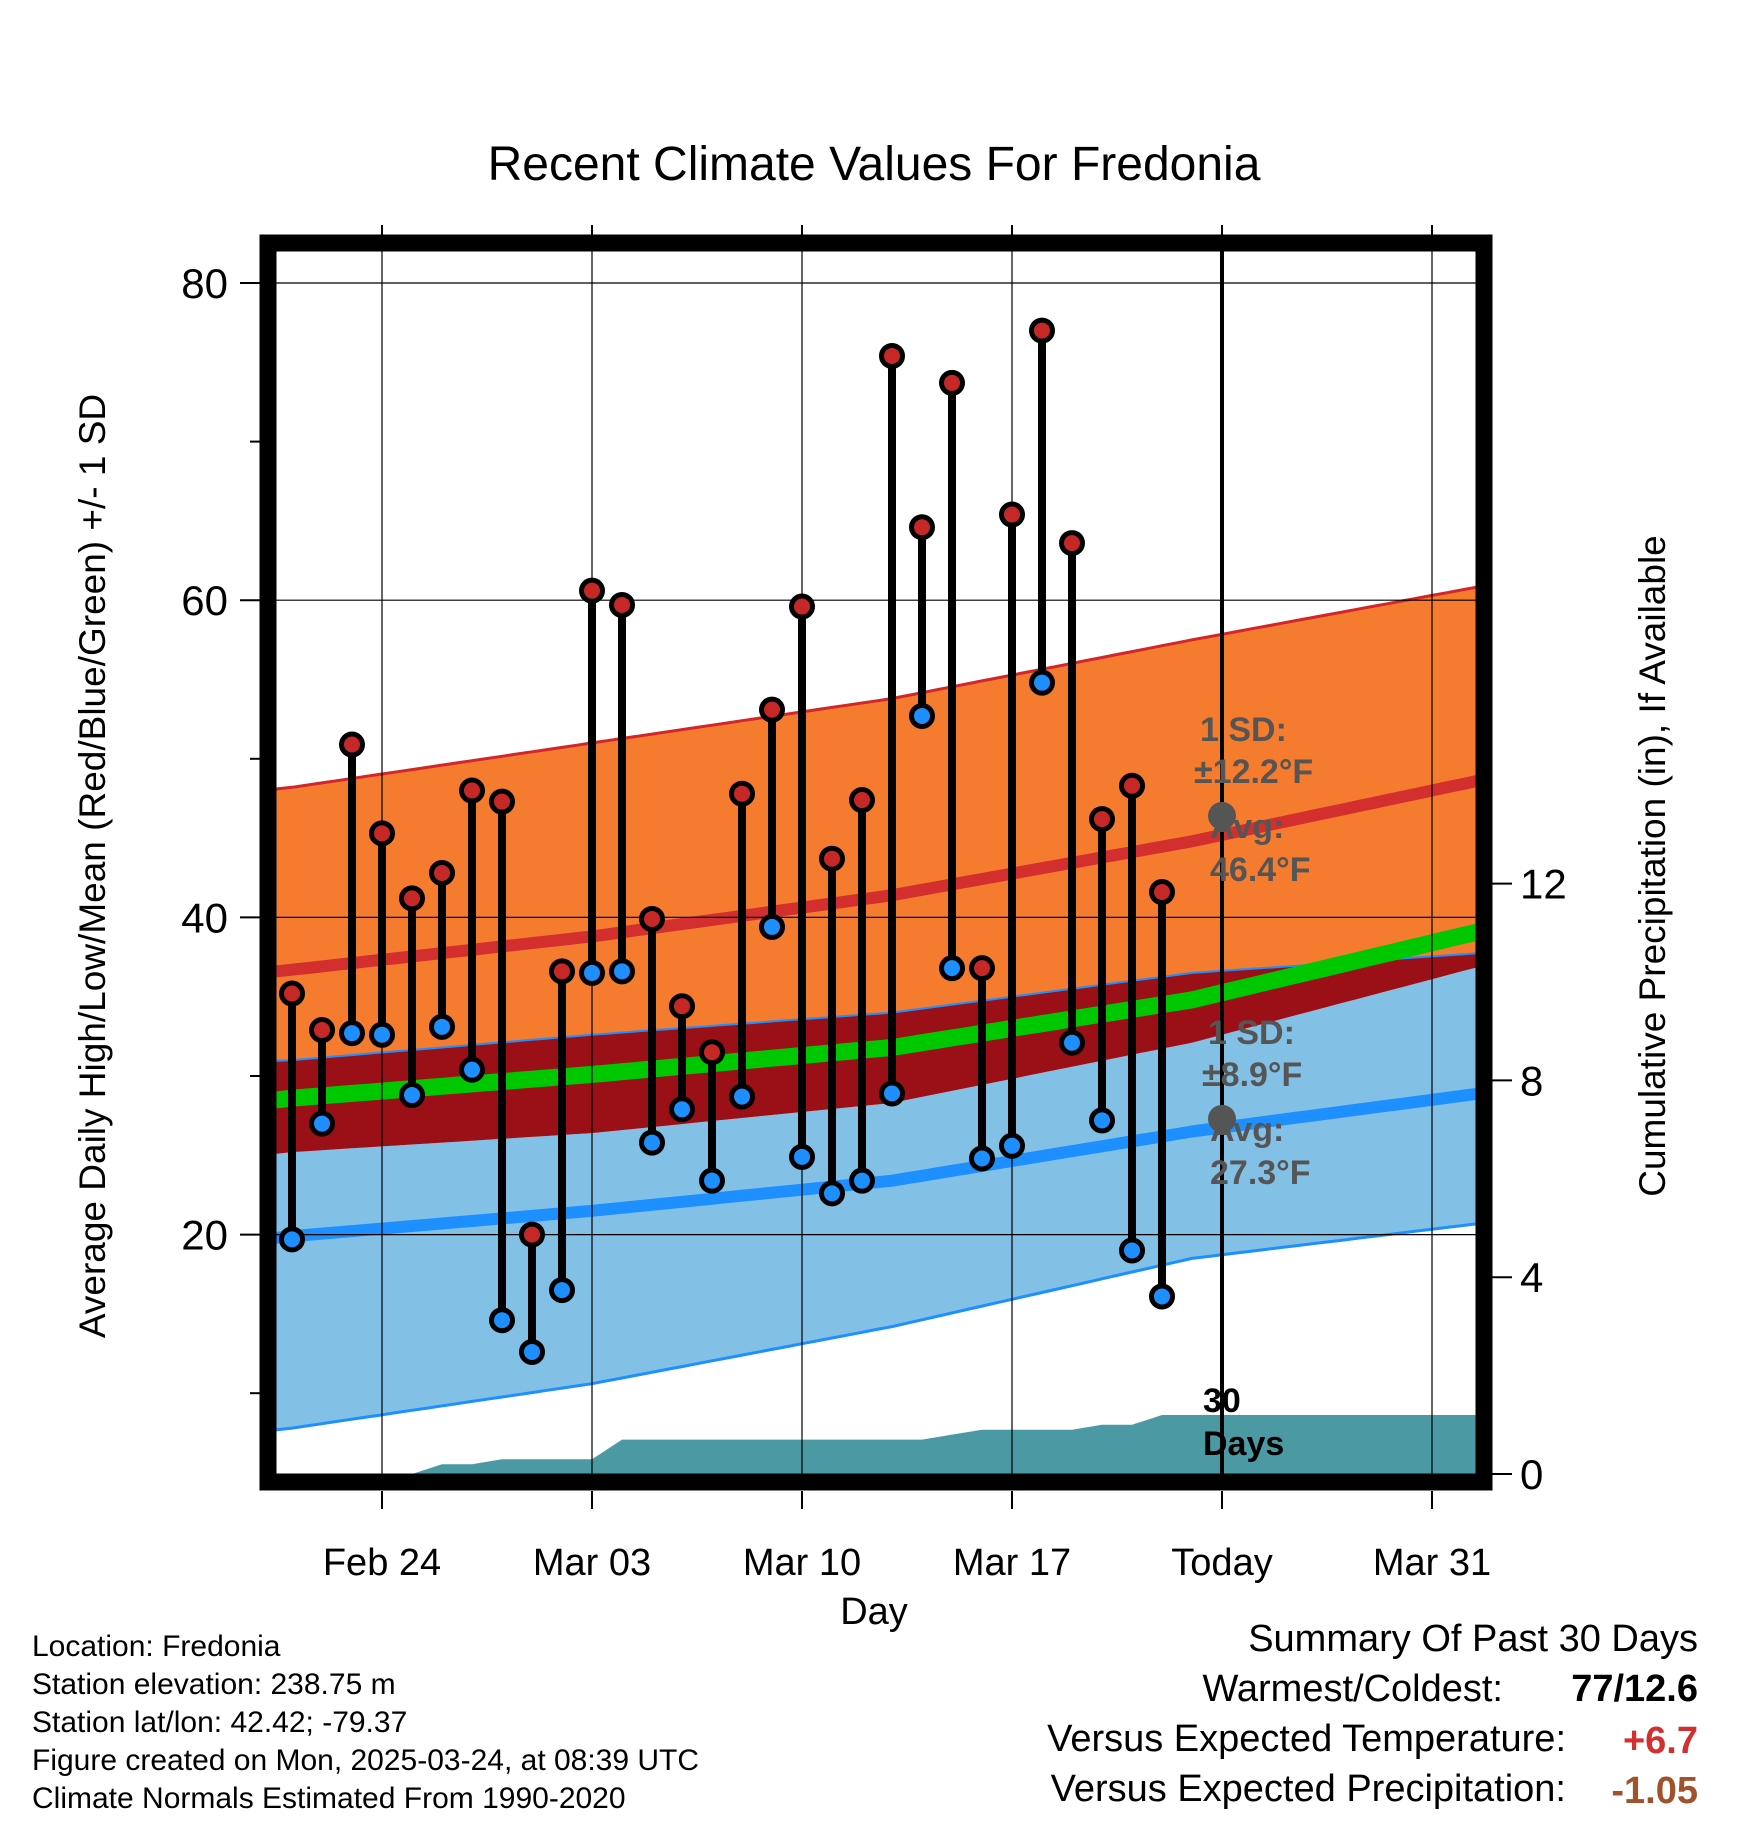 This screenshot has width=1748, height=1828. I want to click on low-sd-lower-edge, so click(876, 1327).